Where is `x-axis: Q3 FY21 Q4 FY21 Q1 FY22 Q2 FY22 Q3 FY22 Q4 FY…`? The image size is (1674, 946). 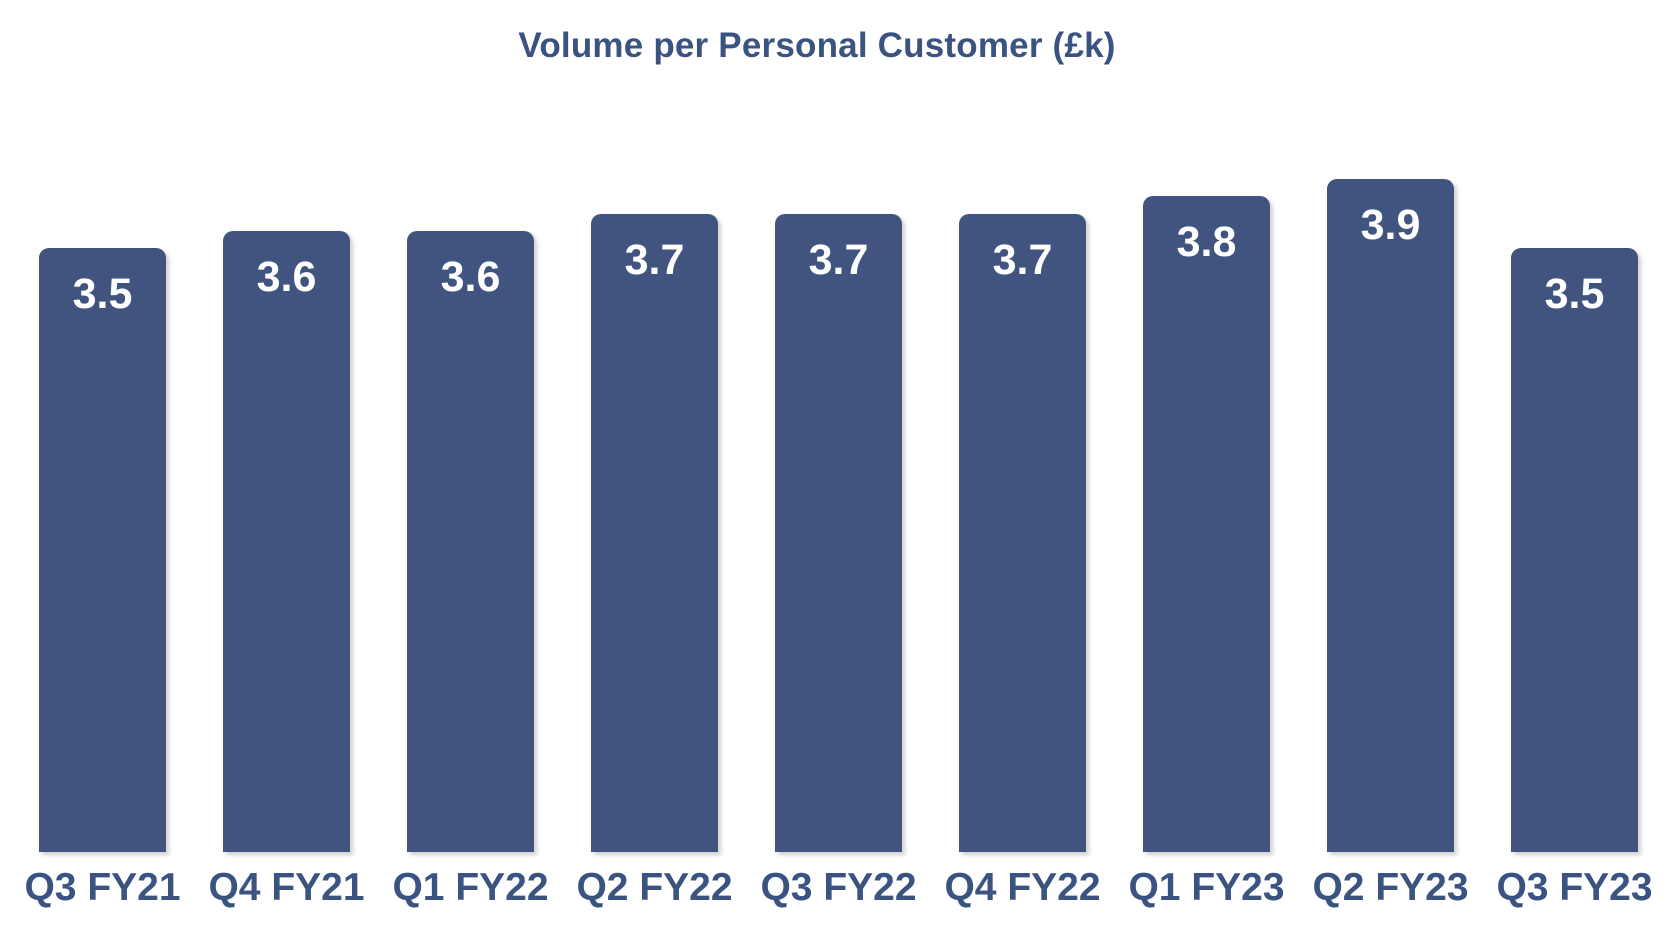 x-axis: Q3 FY21 Q4 FY21 Q1 FY22 Q2 FY22 Q3 FY22 Q4 FY… is located at coordinates (838, 887).